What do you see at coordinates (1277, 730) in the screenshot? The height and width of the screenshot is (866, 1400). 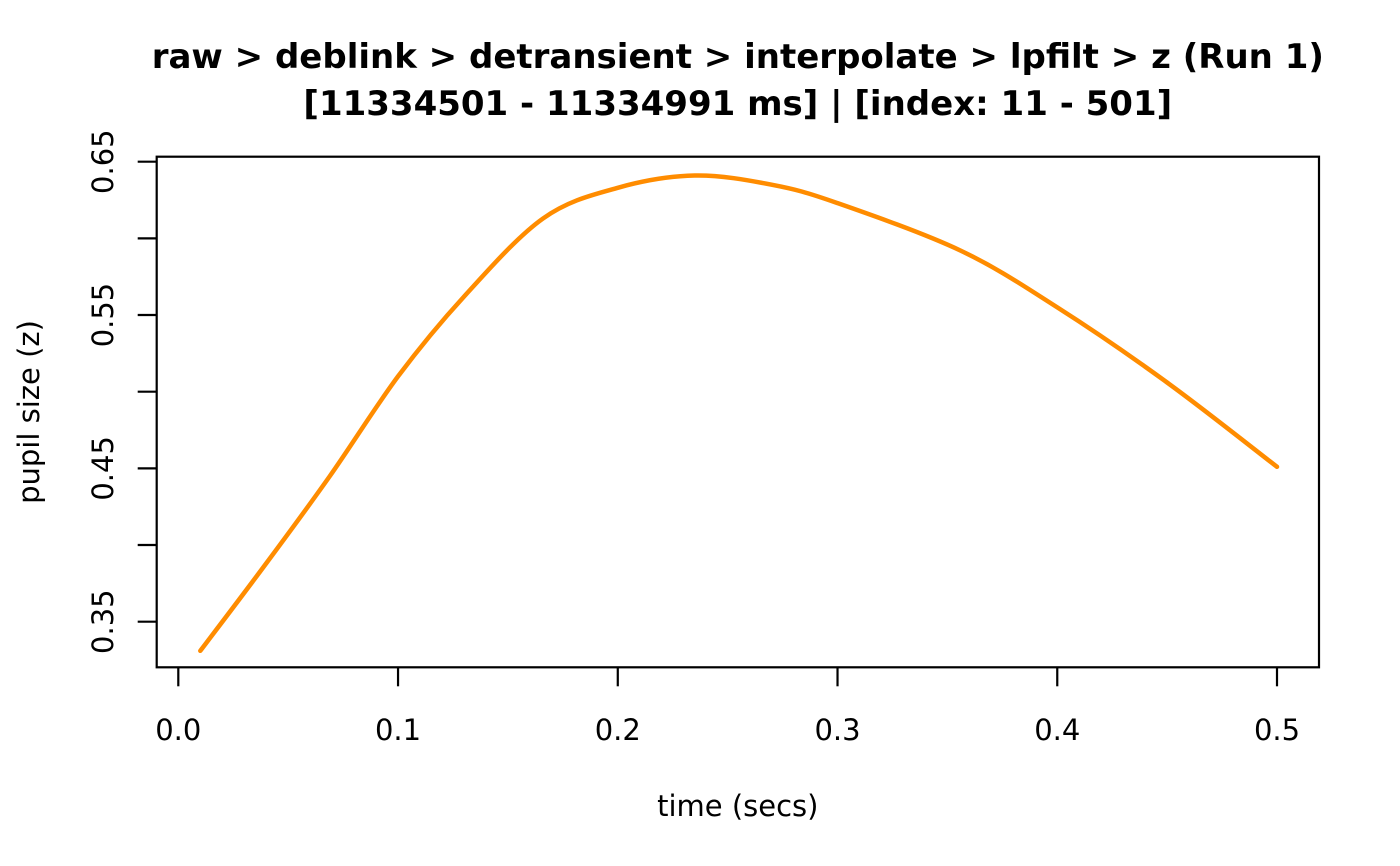 I see `x-axis-tick-label: 0.5` at bounding box center [1277, 730].